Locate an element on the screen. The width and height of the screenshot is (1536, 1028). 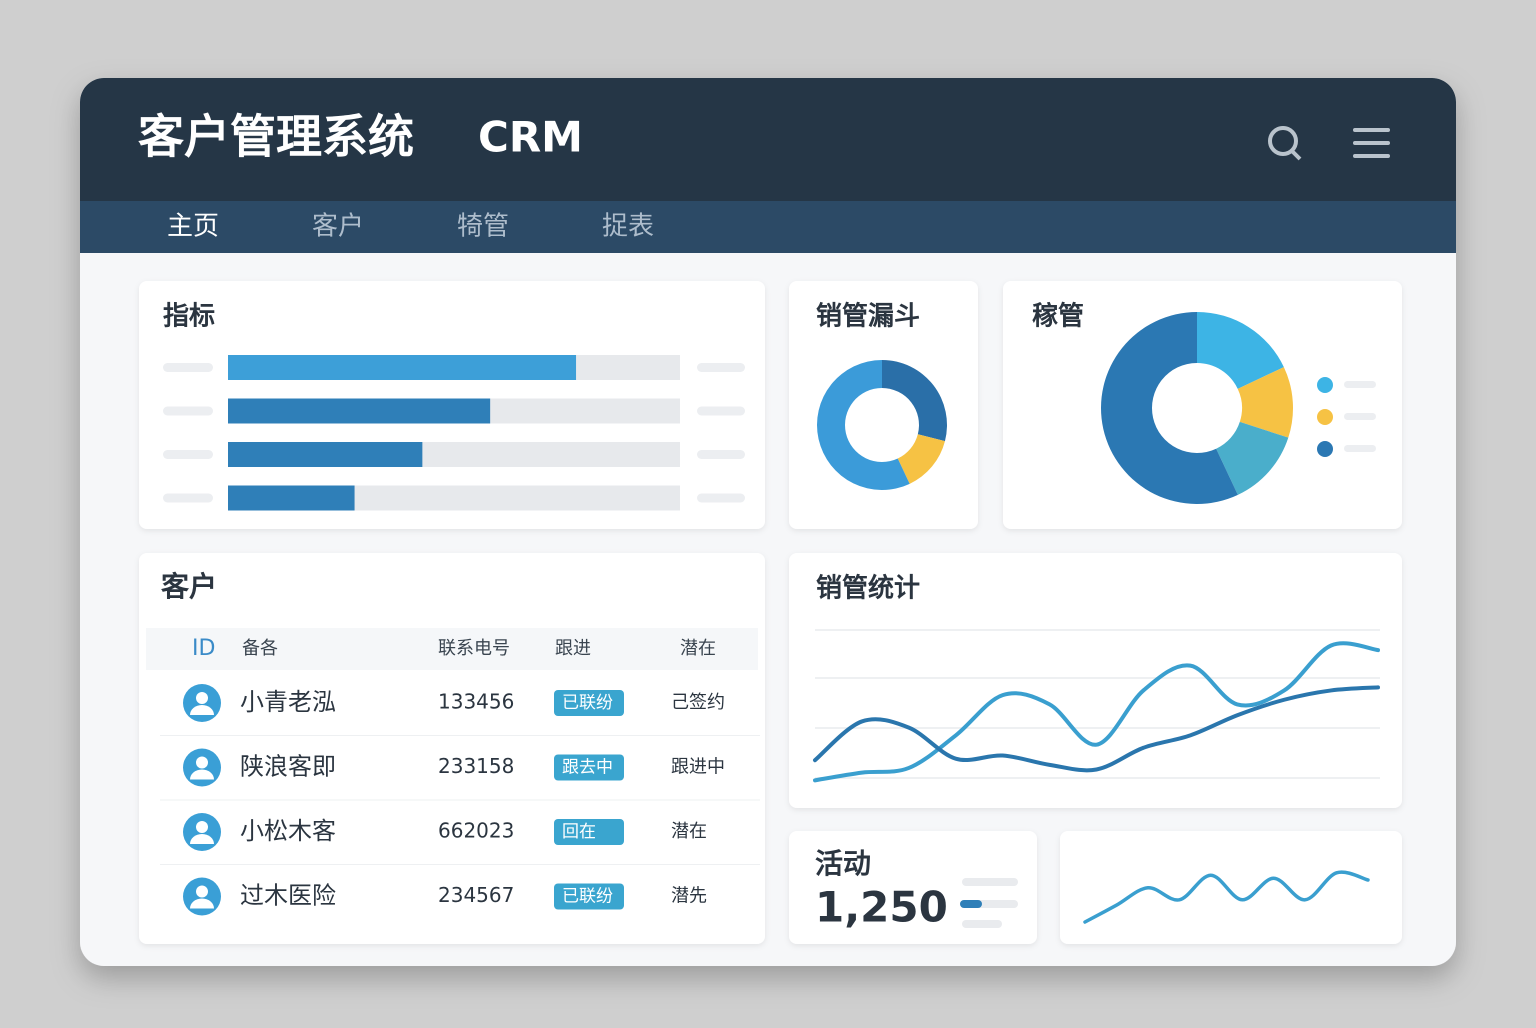
menu-icon is located at coordinates (1371, 143).